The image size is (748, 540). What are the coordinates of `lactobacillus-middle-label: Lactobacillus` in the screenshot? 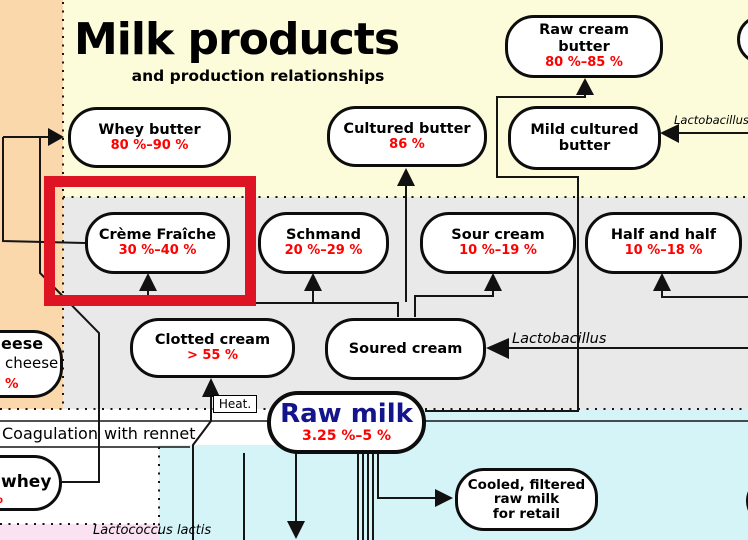 It's located at (559, 339).